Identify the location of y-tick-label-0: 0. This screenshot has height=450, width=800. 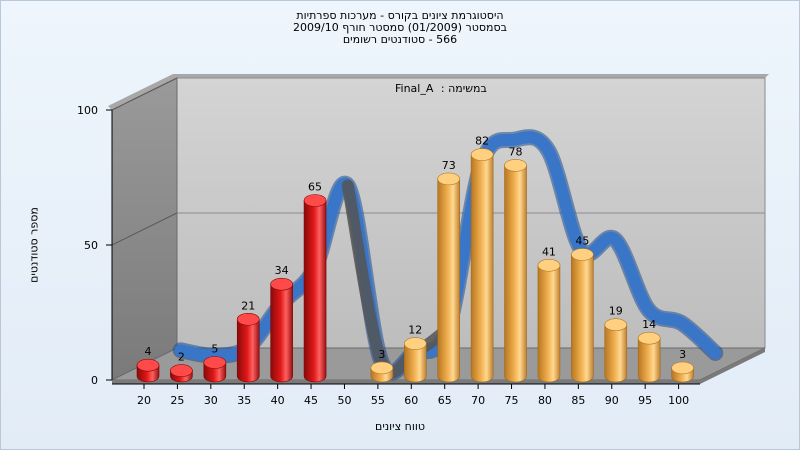
(94, 380).